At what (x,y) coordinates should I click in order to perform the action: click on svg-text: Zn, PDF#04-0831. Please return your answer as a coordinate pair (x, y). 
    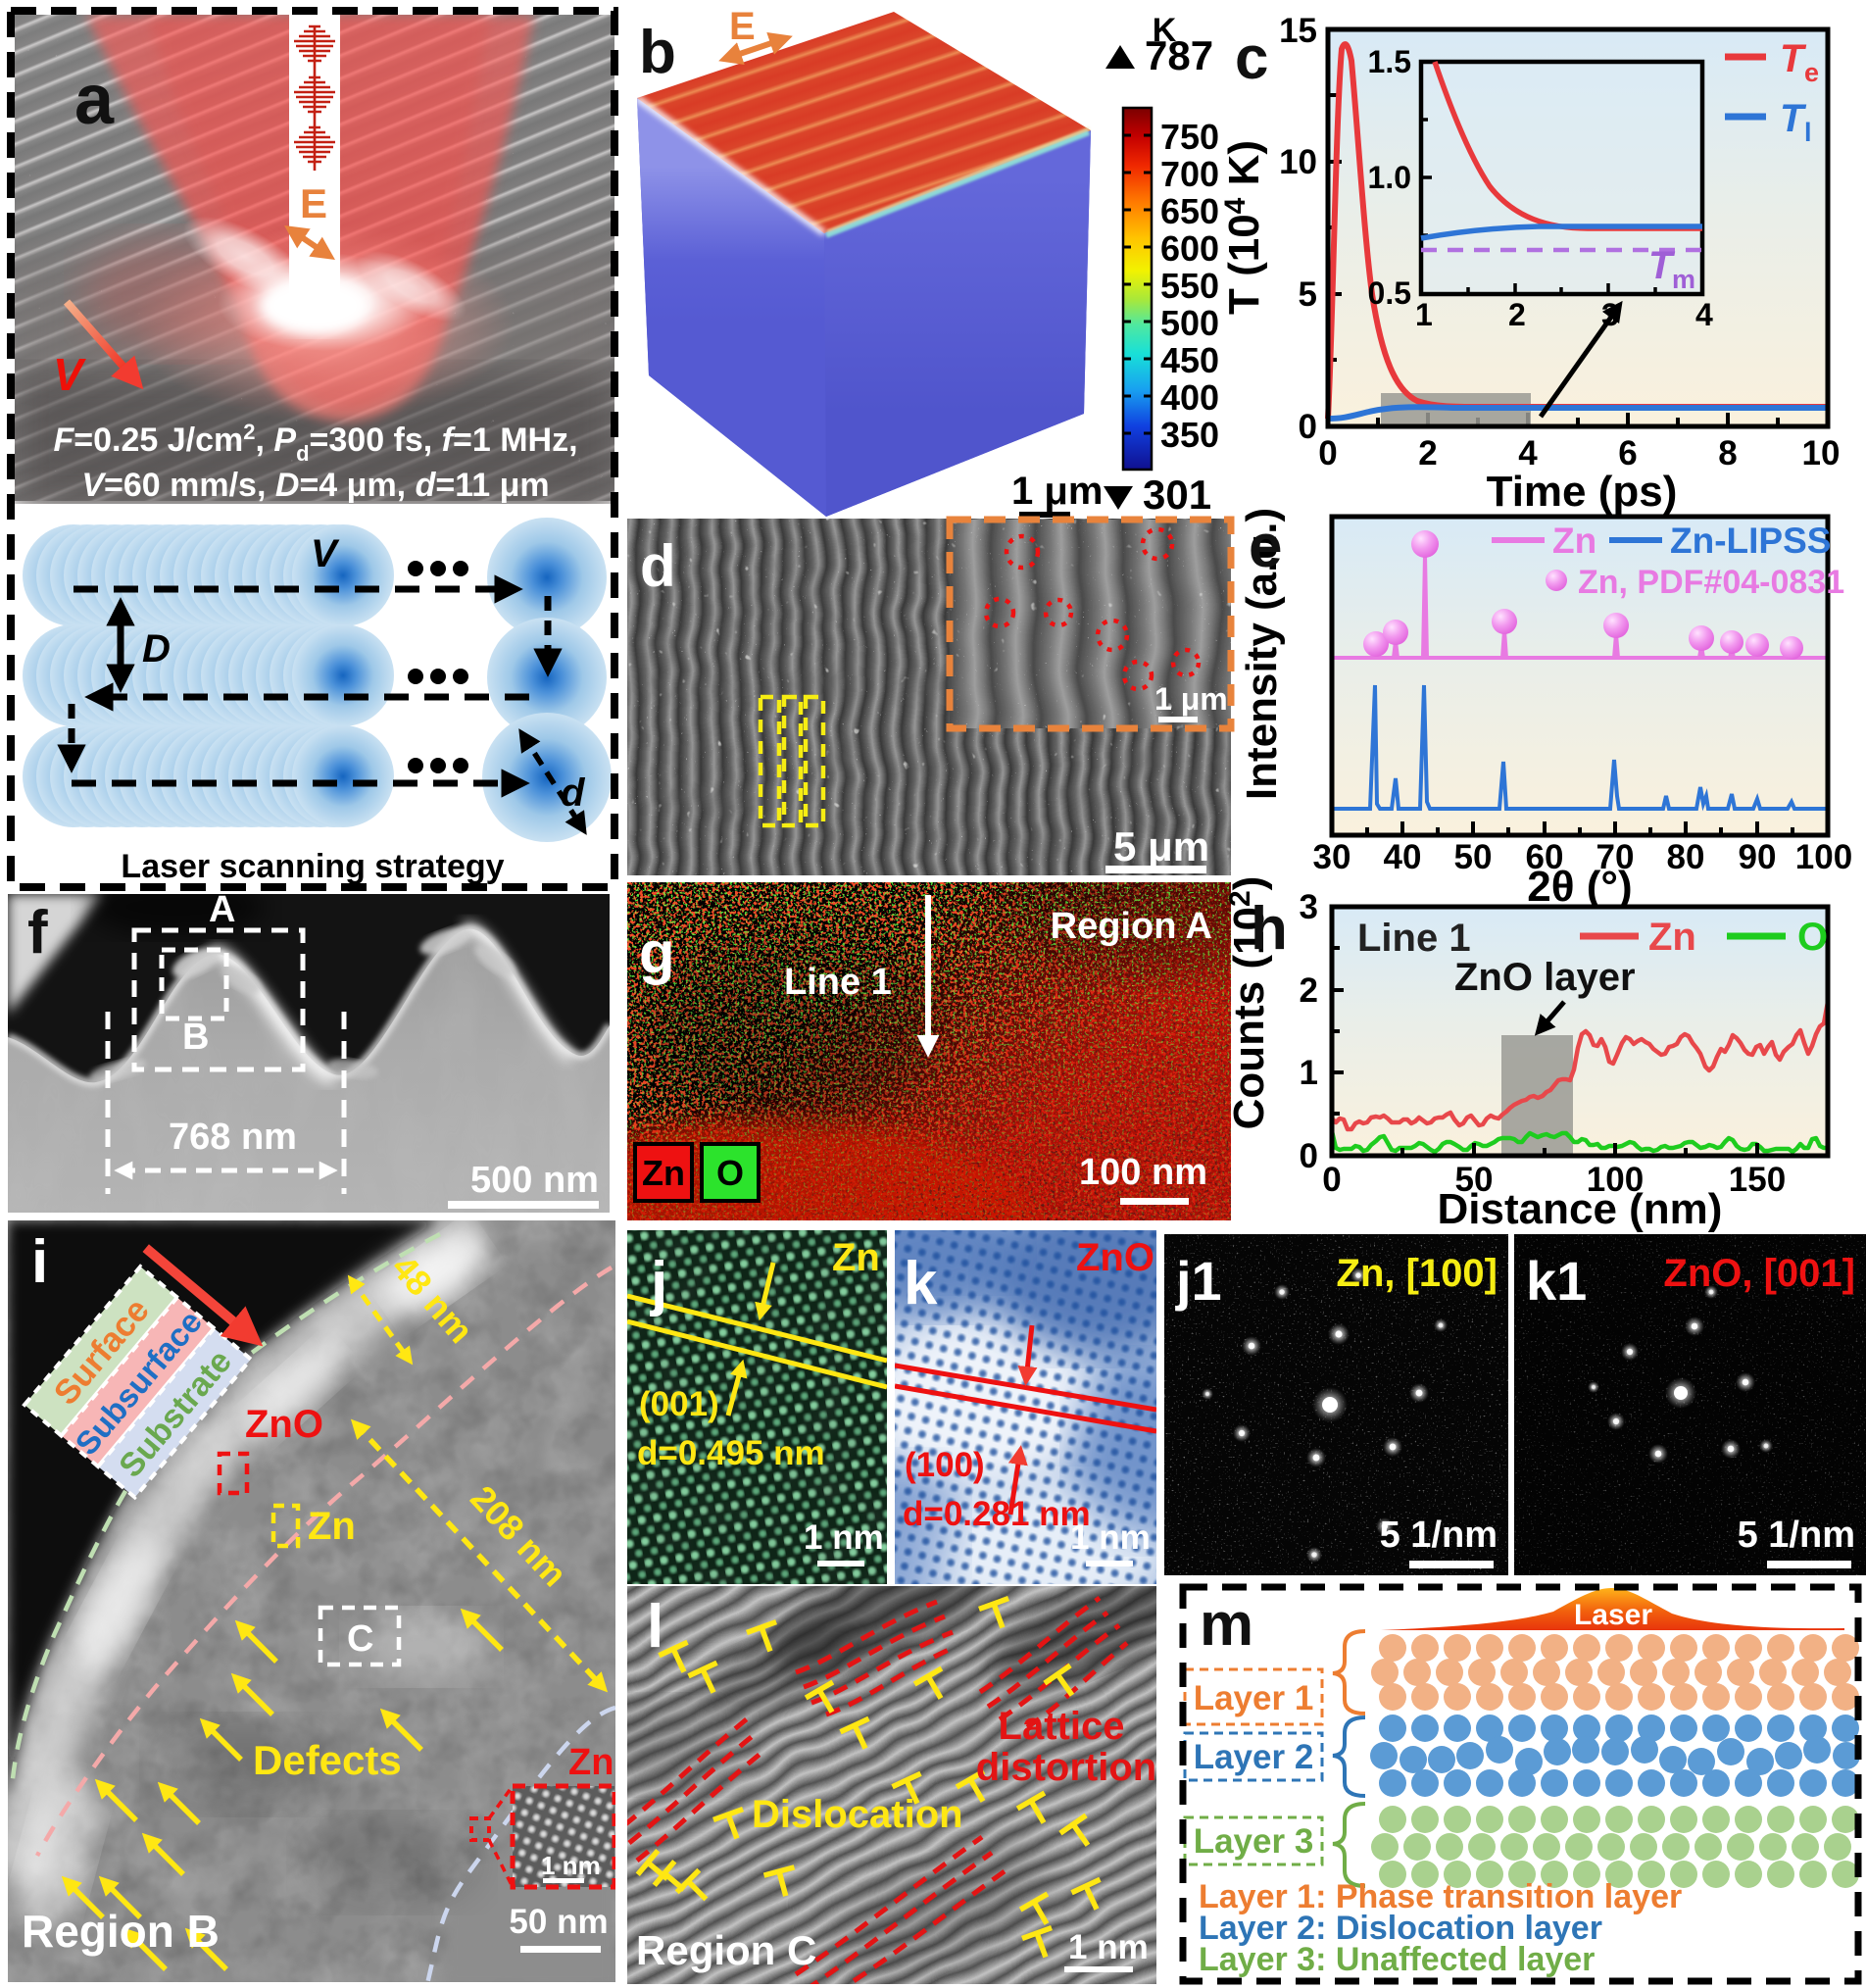
    Looking at the image, I should click on (1711, 582).